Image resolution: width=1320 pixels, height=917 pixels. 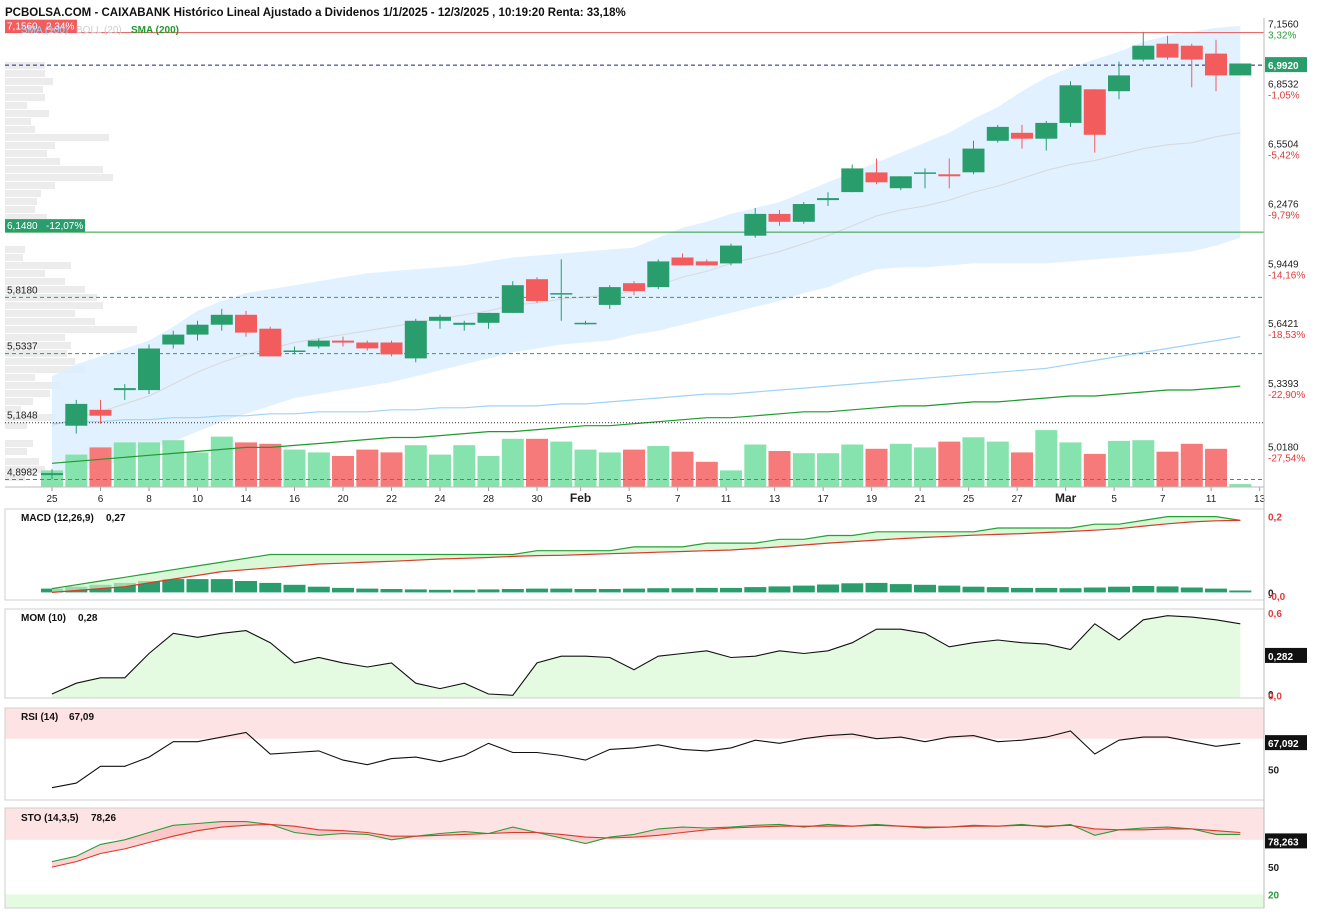 What do you see at coordinates (103, 818) in the screenshot?
I see `sto-value: 78,26` at bounding box center [103, 818].